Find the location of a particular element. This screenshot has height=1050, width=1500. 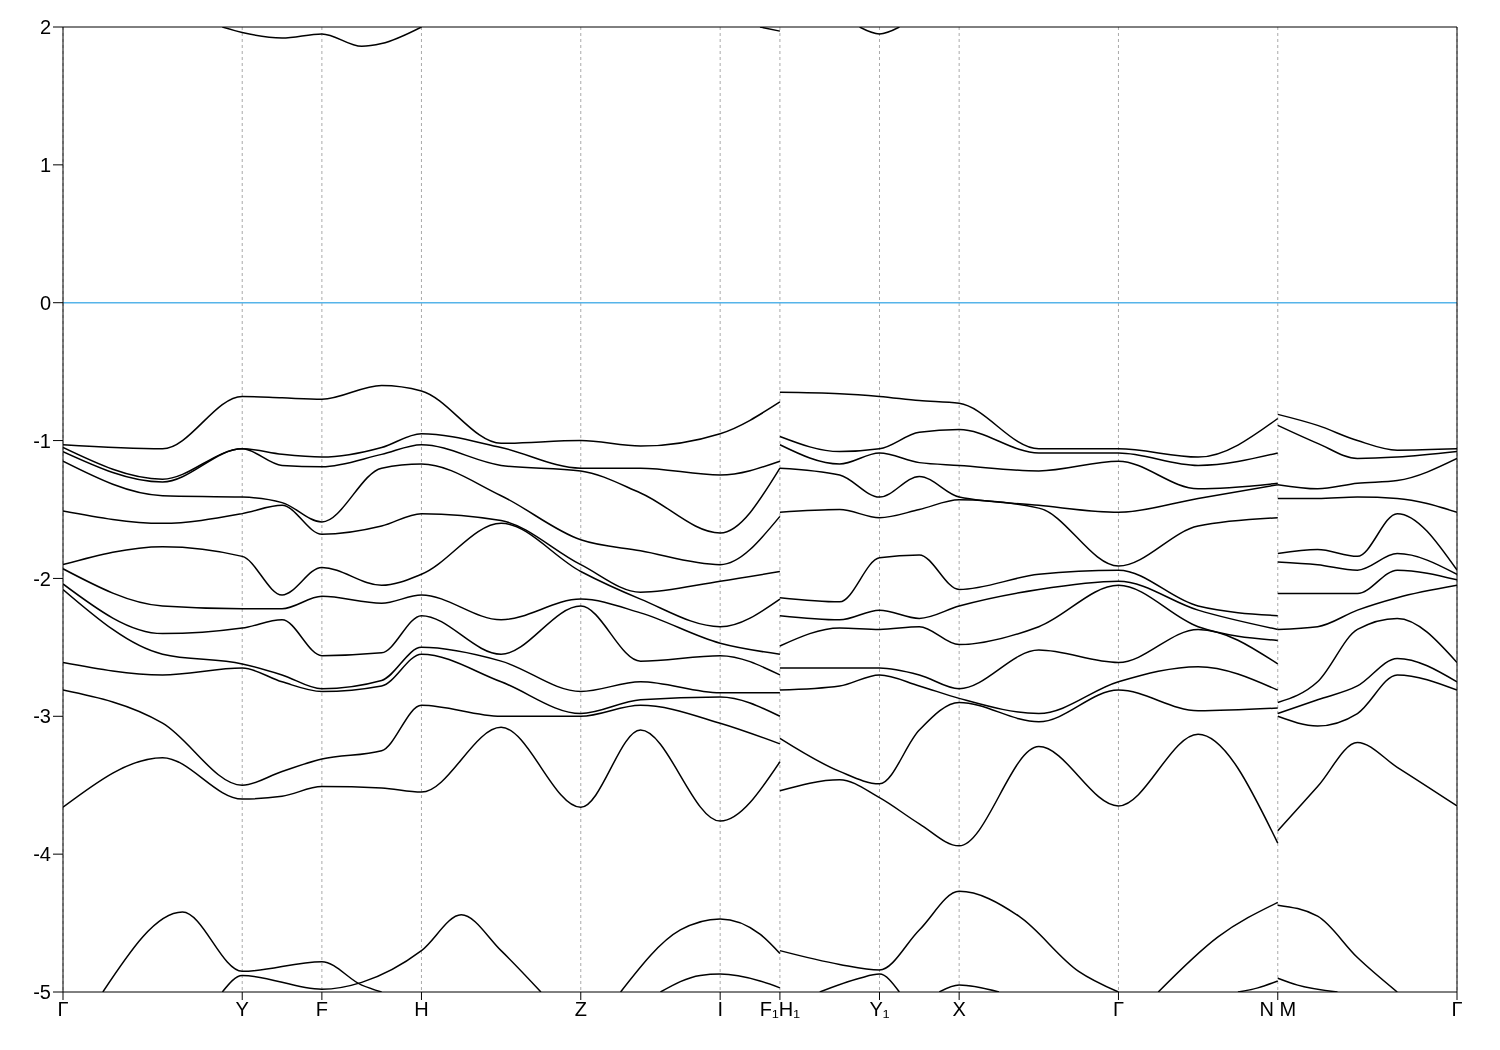

x-tick-label: I is located at coordinates (720, 1009).